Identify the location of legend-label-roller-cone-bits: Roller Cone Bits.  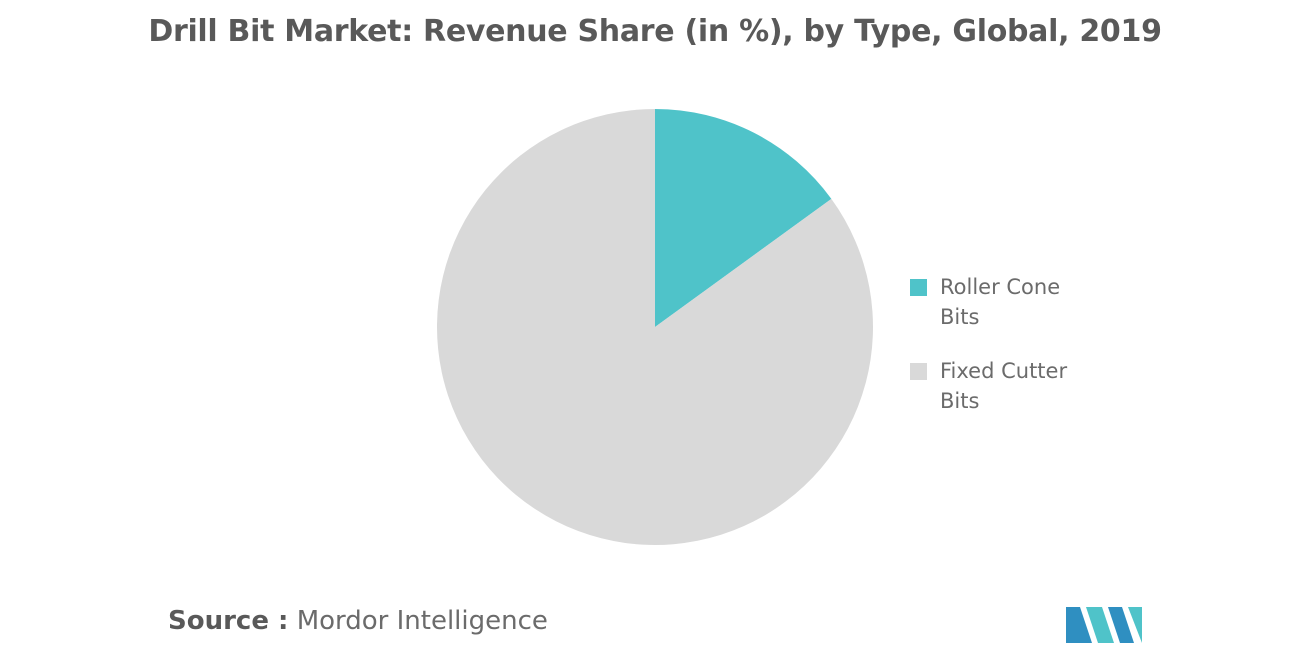
(1000, 302).